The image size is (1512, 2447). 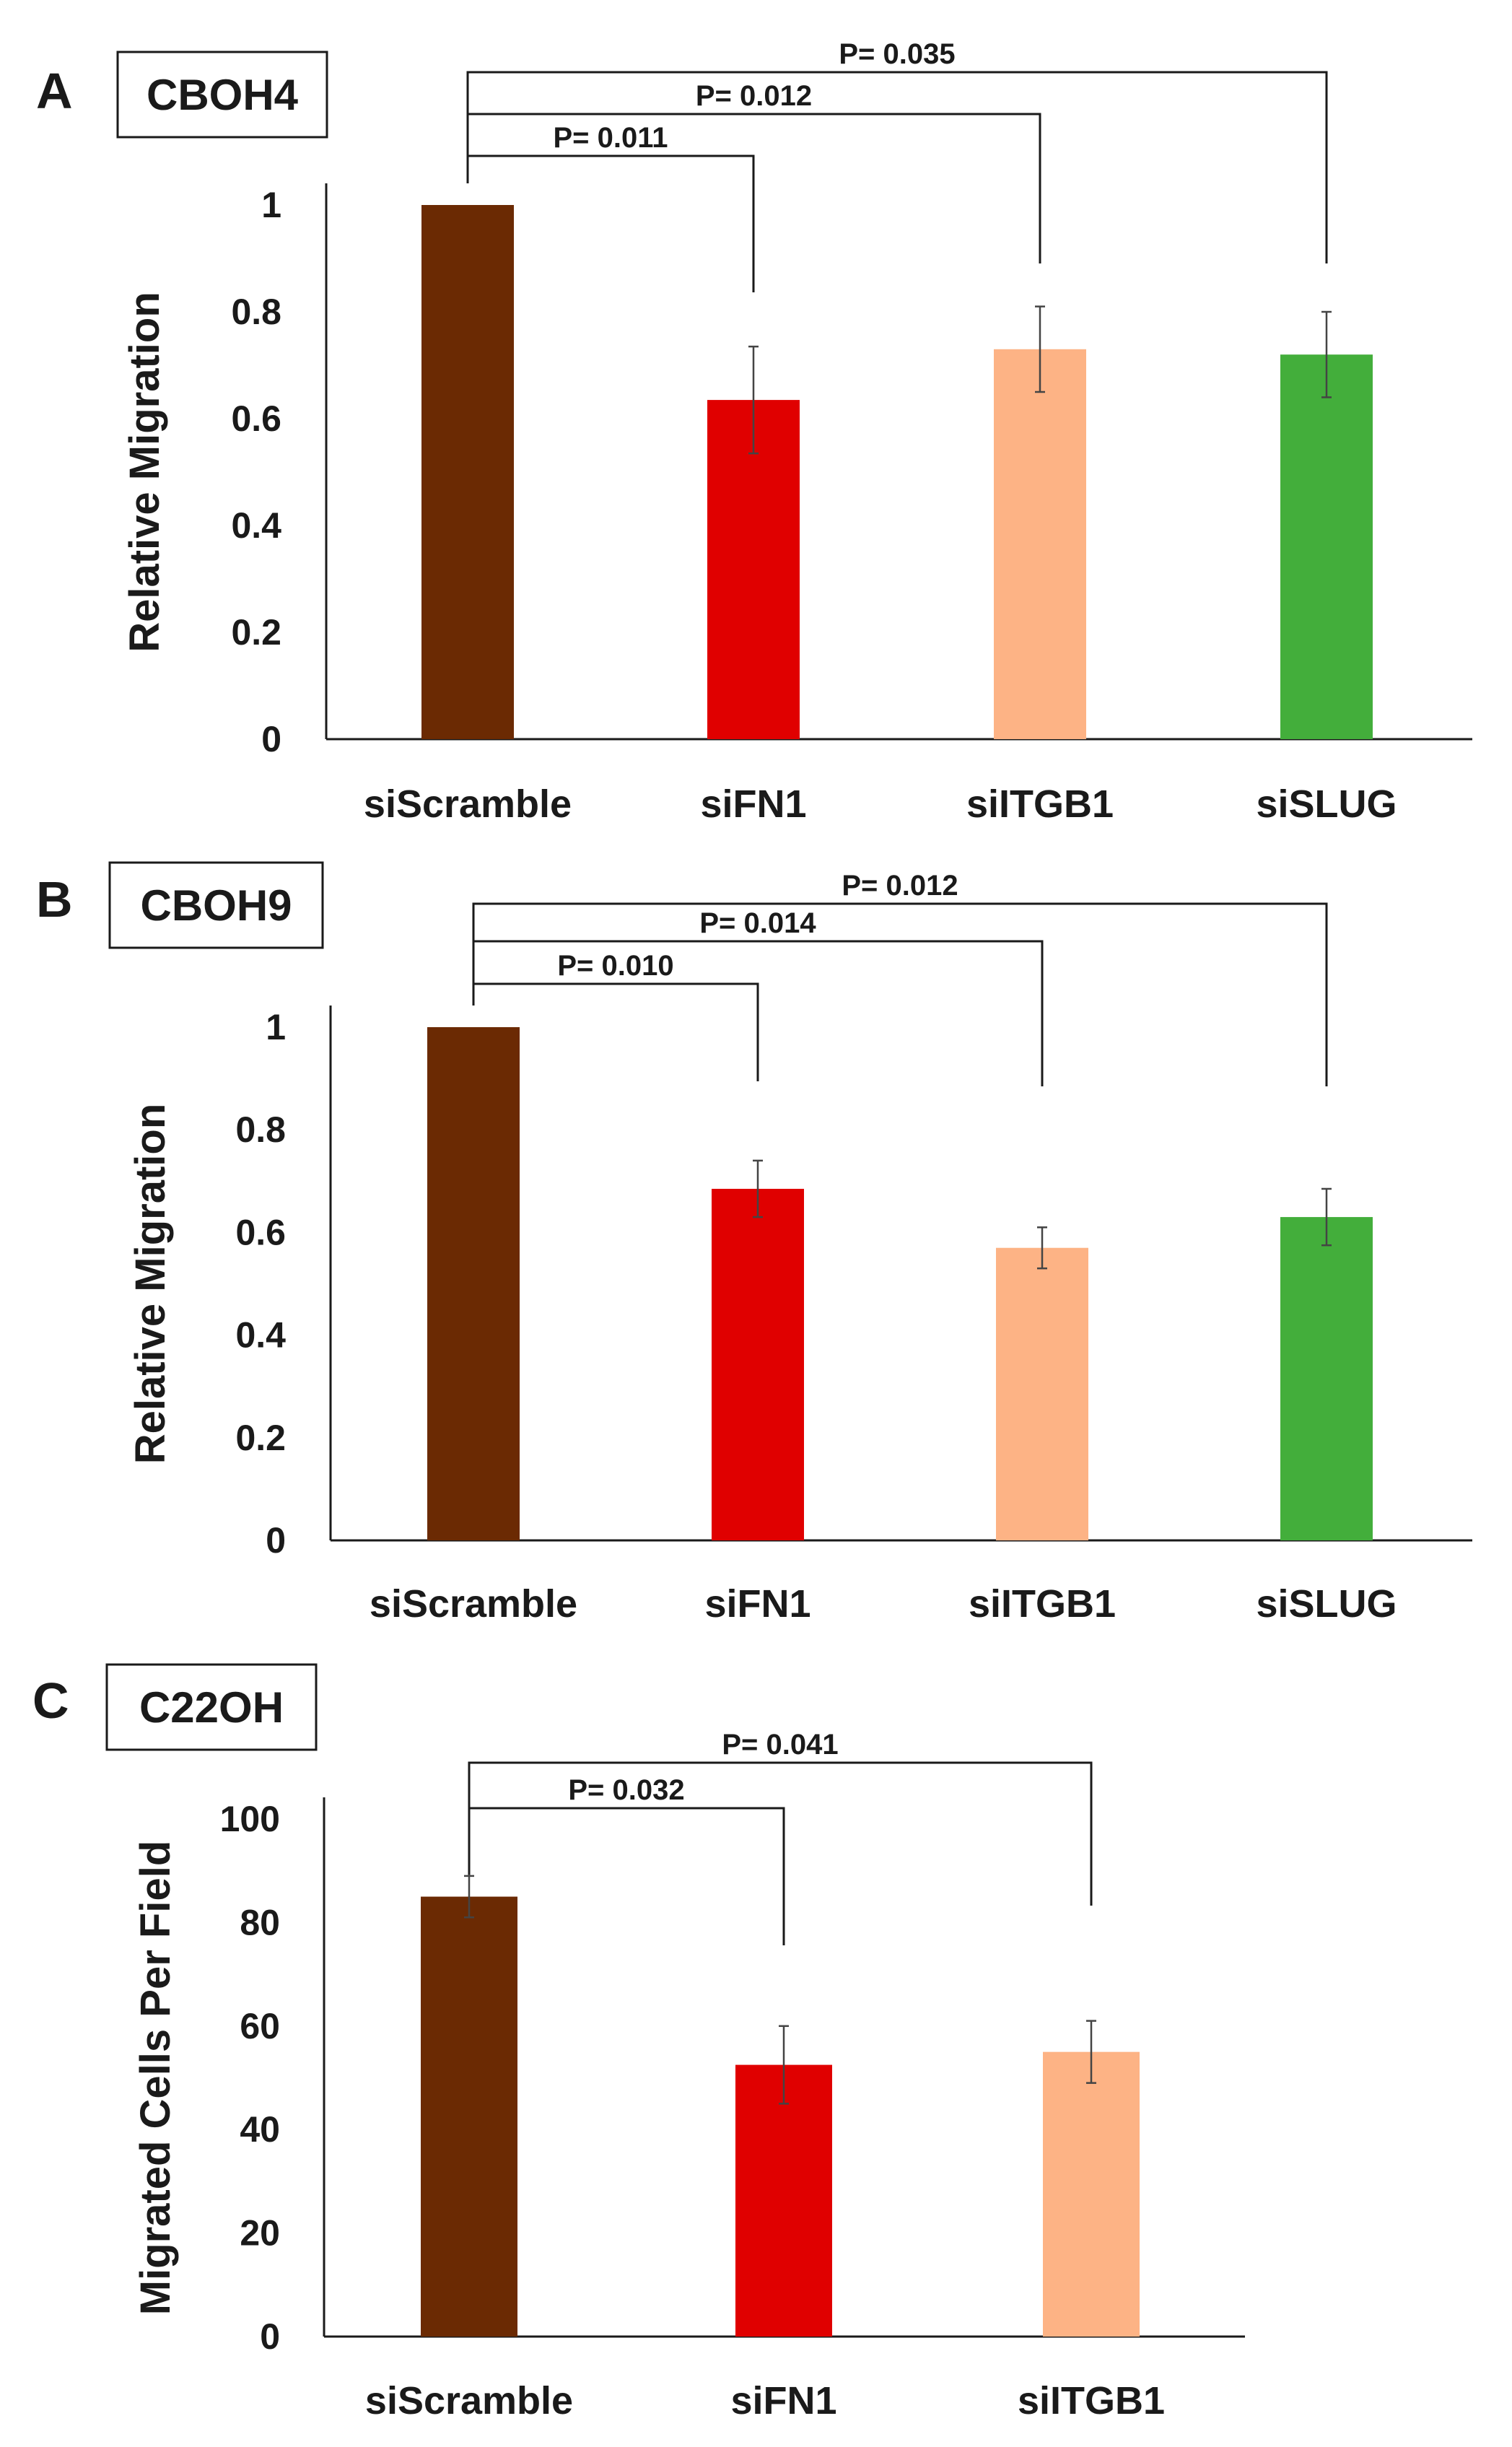 I want to click on y-tick-label: 80, so click(x=260, y=1922).